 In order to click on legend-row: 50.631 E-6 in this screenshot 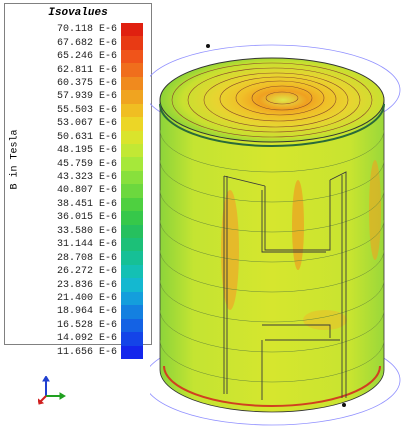, I will do `click(89, 137)`.